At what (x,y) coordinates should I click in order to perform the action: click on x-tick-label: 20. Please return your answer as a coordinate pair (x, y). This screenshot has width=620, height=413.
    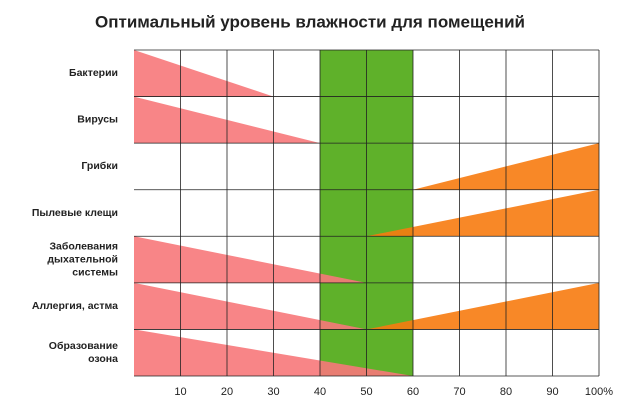
    Looking at the image, I should click on (227, 392).